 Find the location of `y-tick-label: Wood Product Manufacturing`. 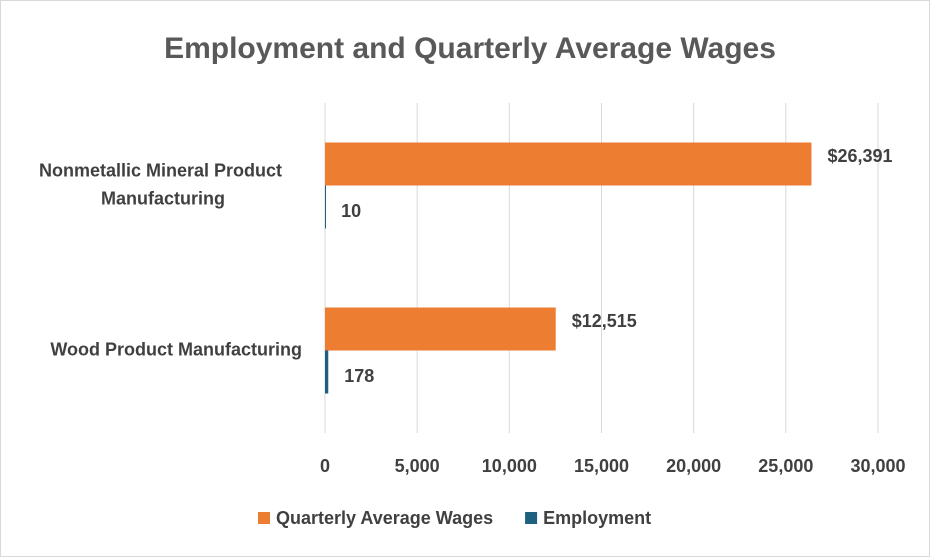

y-tick-label: Wood Product Manufacturing is located at coordinates (176, 349).